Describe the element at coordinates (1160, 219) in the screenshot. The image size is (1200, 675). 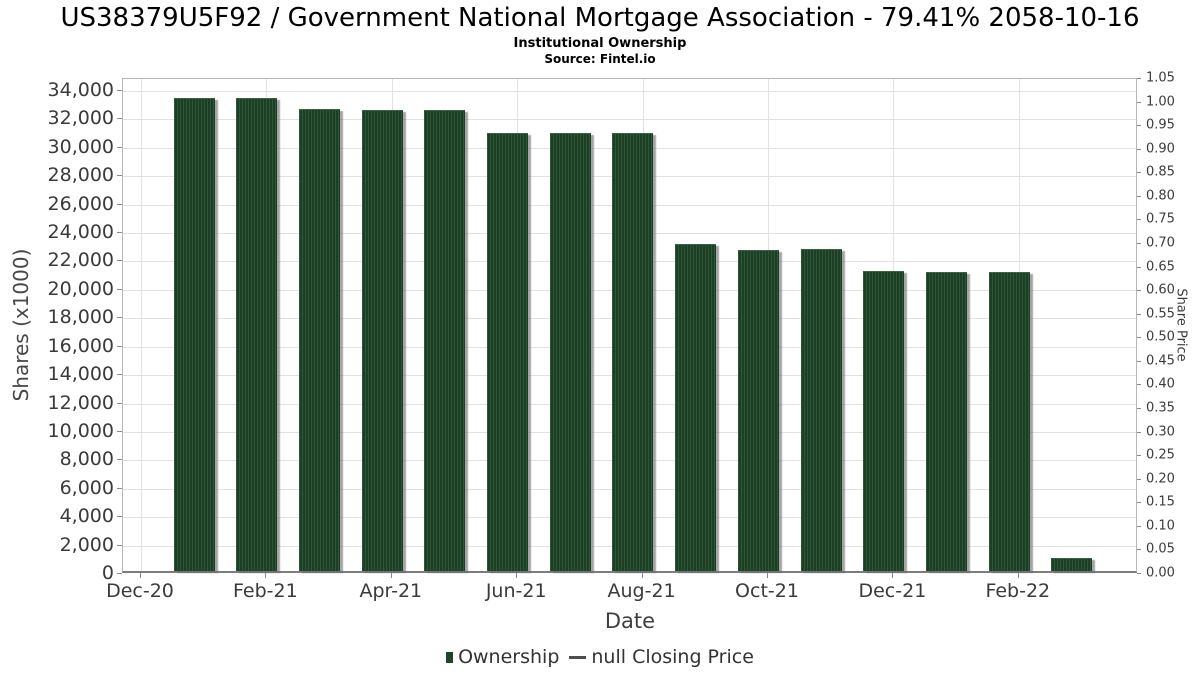
I see `right-ytick-label: 0.75` at that location.